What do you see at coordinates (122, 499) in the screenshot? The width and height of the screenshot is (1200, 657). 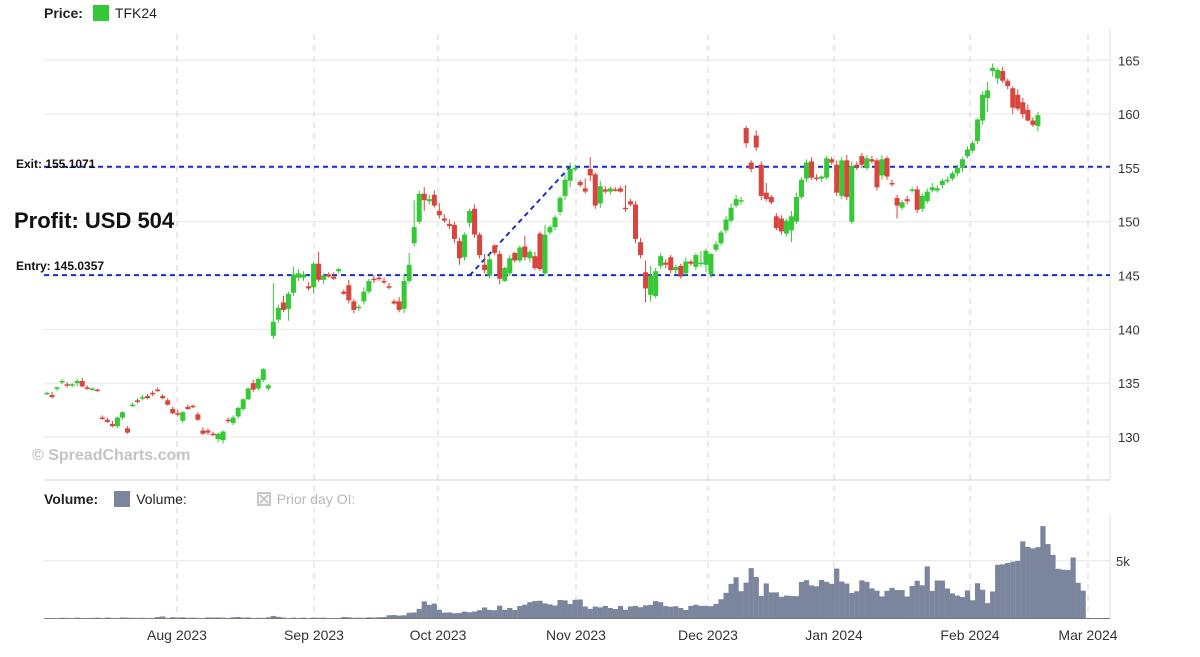 I see `volume-swatch` at bounding box center [122, 499].